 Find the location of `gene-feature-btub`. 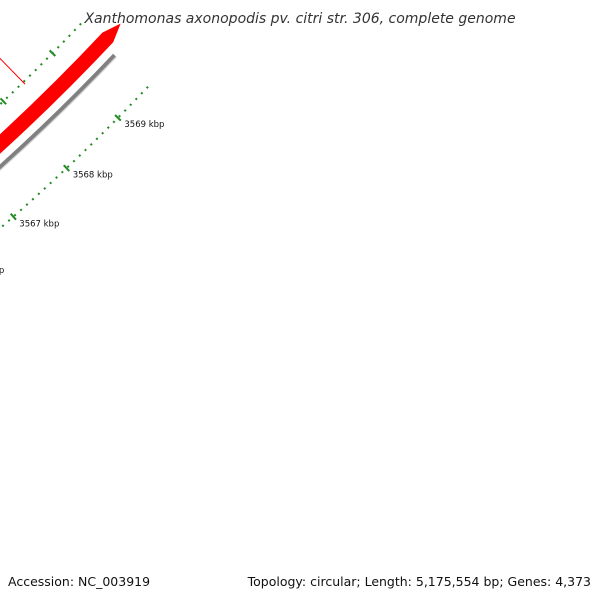

gene-feature-btub is located at coordinates (61, 88).